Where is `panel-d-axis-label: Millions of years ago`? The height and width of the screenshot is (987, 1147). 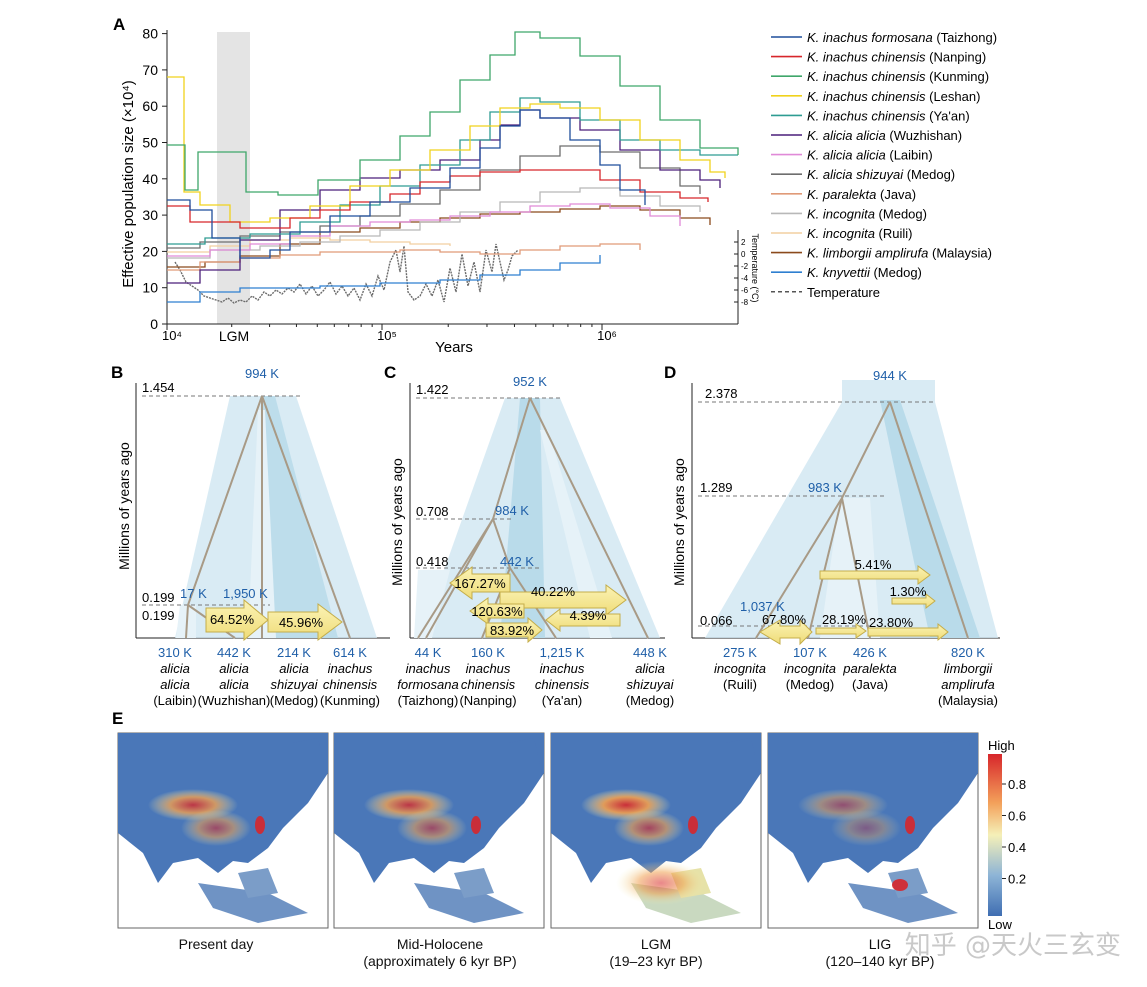 panel-d-axis-label: Millions of years ago is located at coordinates (679, 522).